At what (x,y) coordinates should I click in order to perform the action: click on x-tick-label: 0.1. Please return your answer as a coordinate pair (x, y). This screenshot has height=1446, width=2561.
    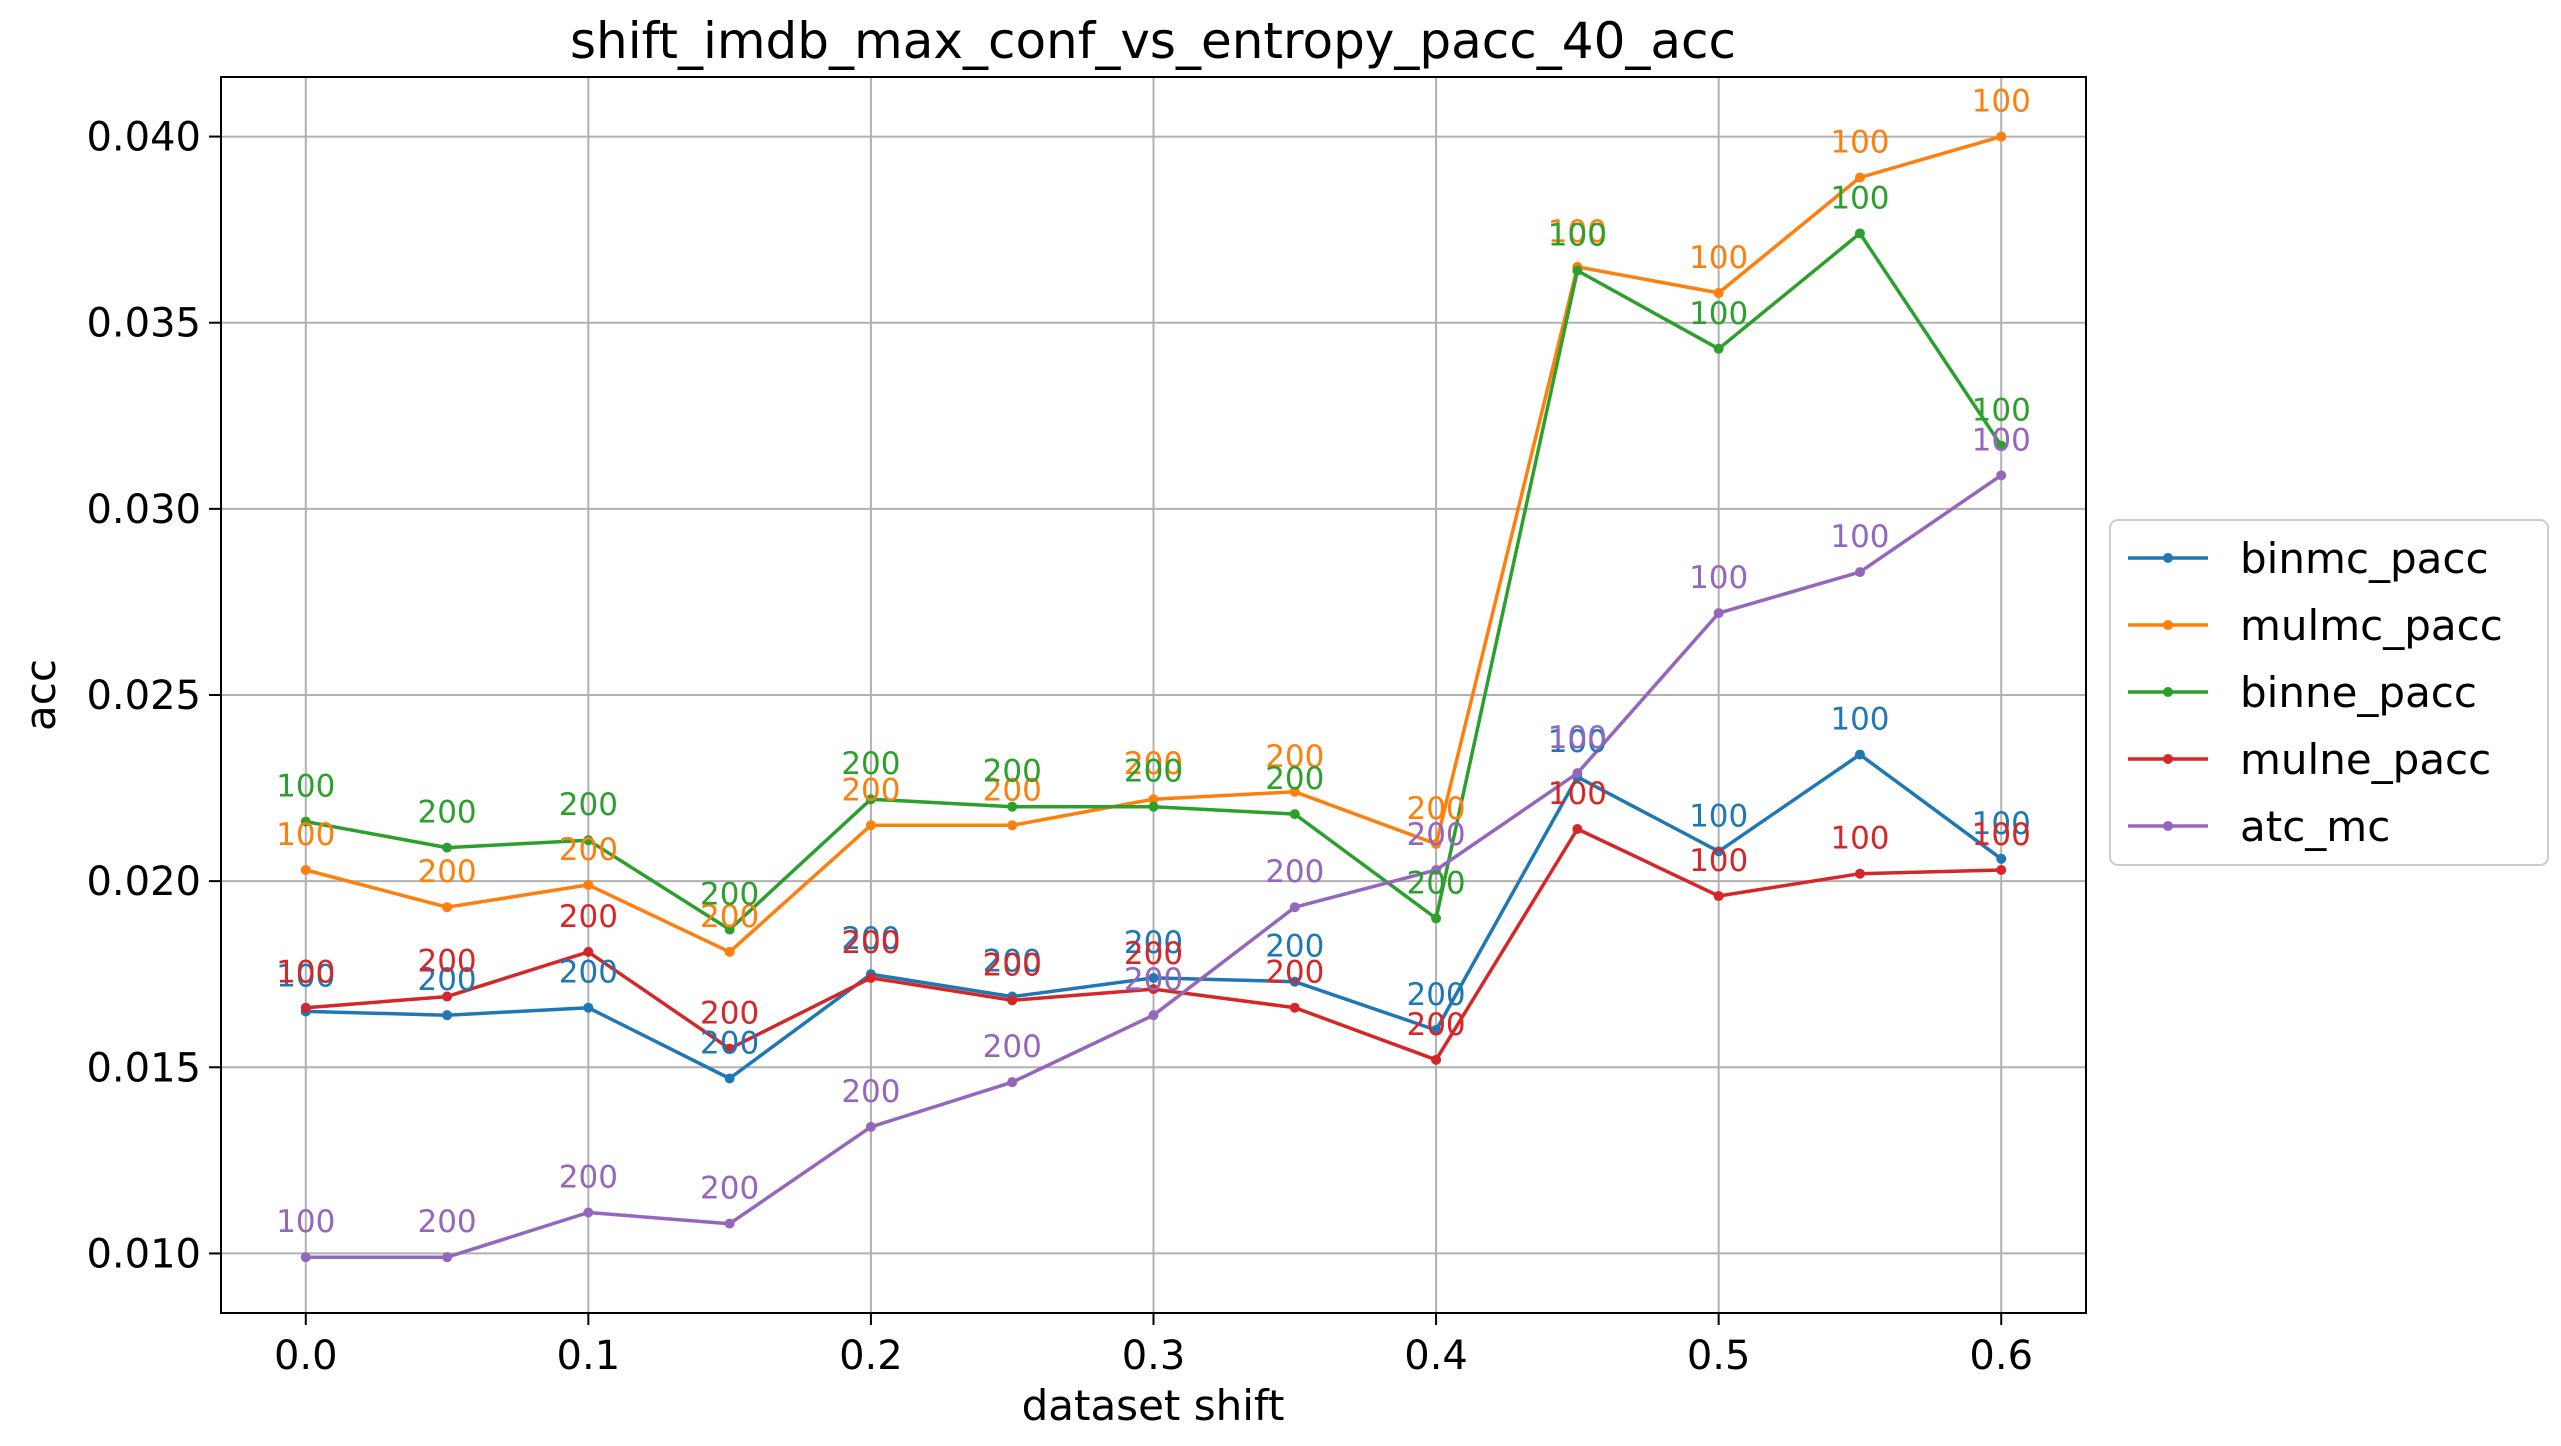
    Looking at the image, I should click on (589, 1356).